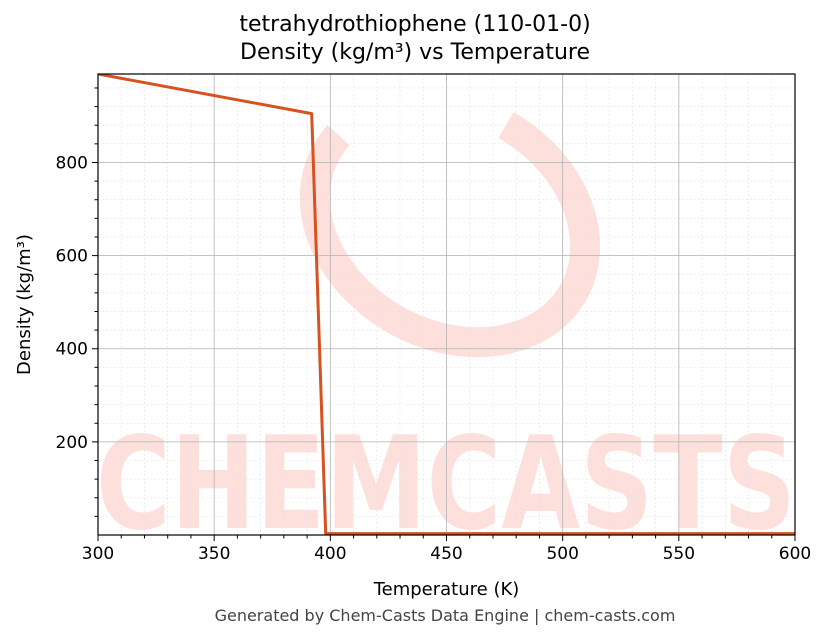  Describe the element at coordinates (330, 554) in the screenshot. I see `x-tick-label: 400` at that location.